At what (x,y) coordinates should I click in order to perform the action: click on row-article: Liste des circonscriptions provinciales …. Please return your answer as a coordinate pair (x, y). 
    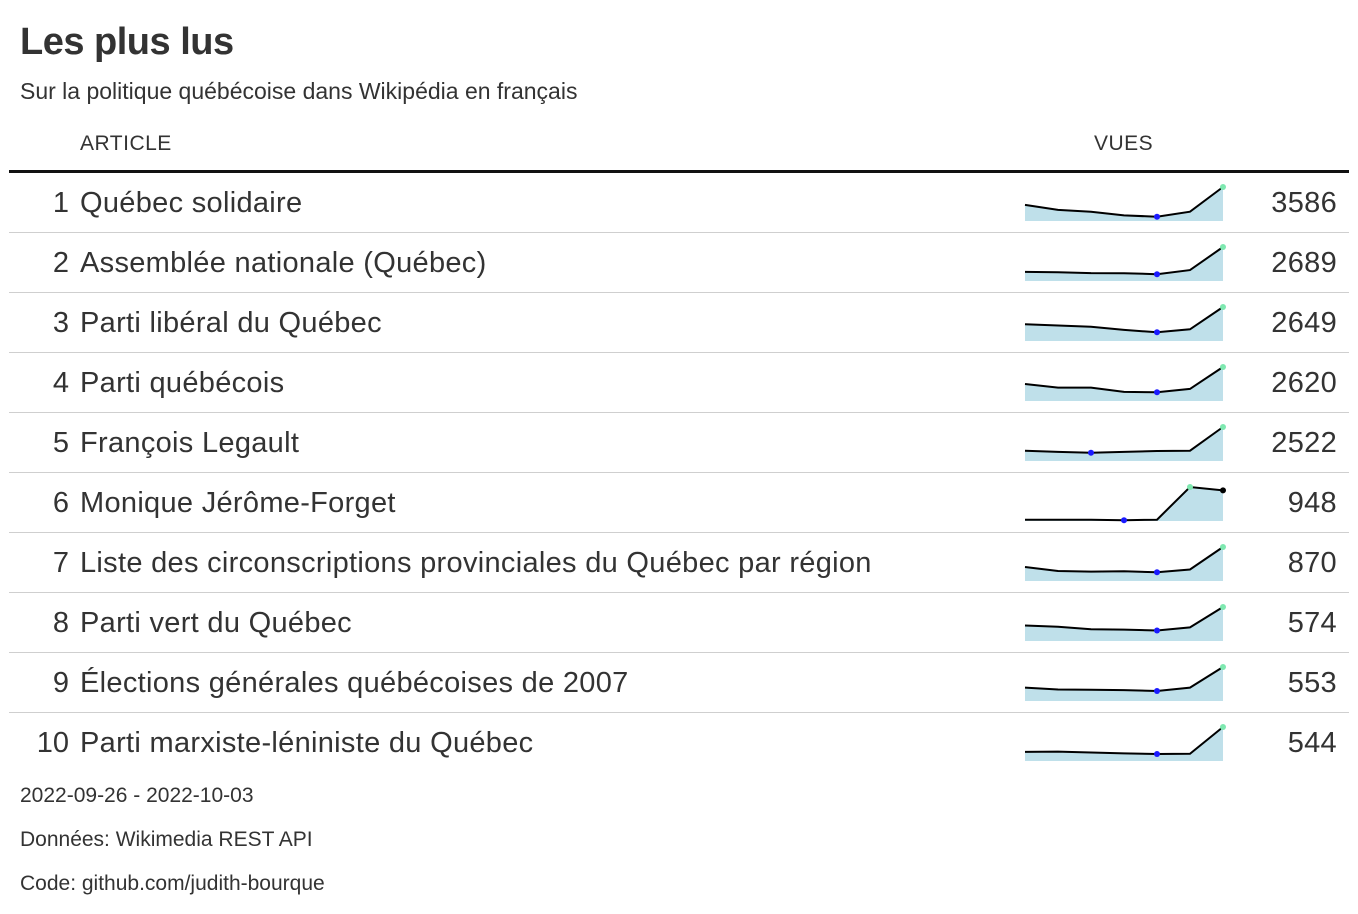
    Looking at the image, I should click on (476, 563).